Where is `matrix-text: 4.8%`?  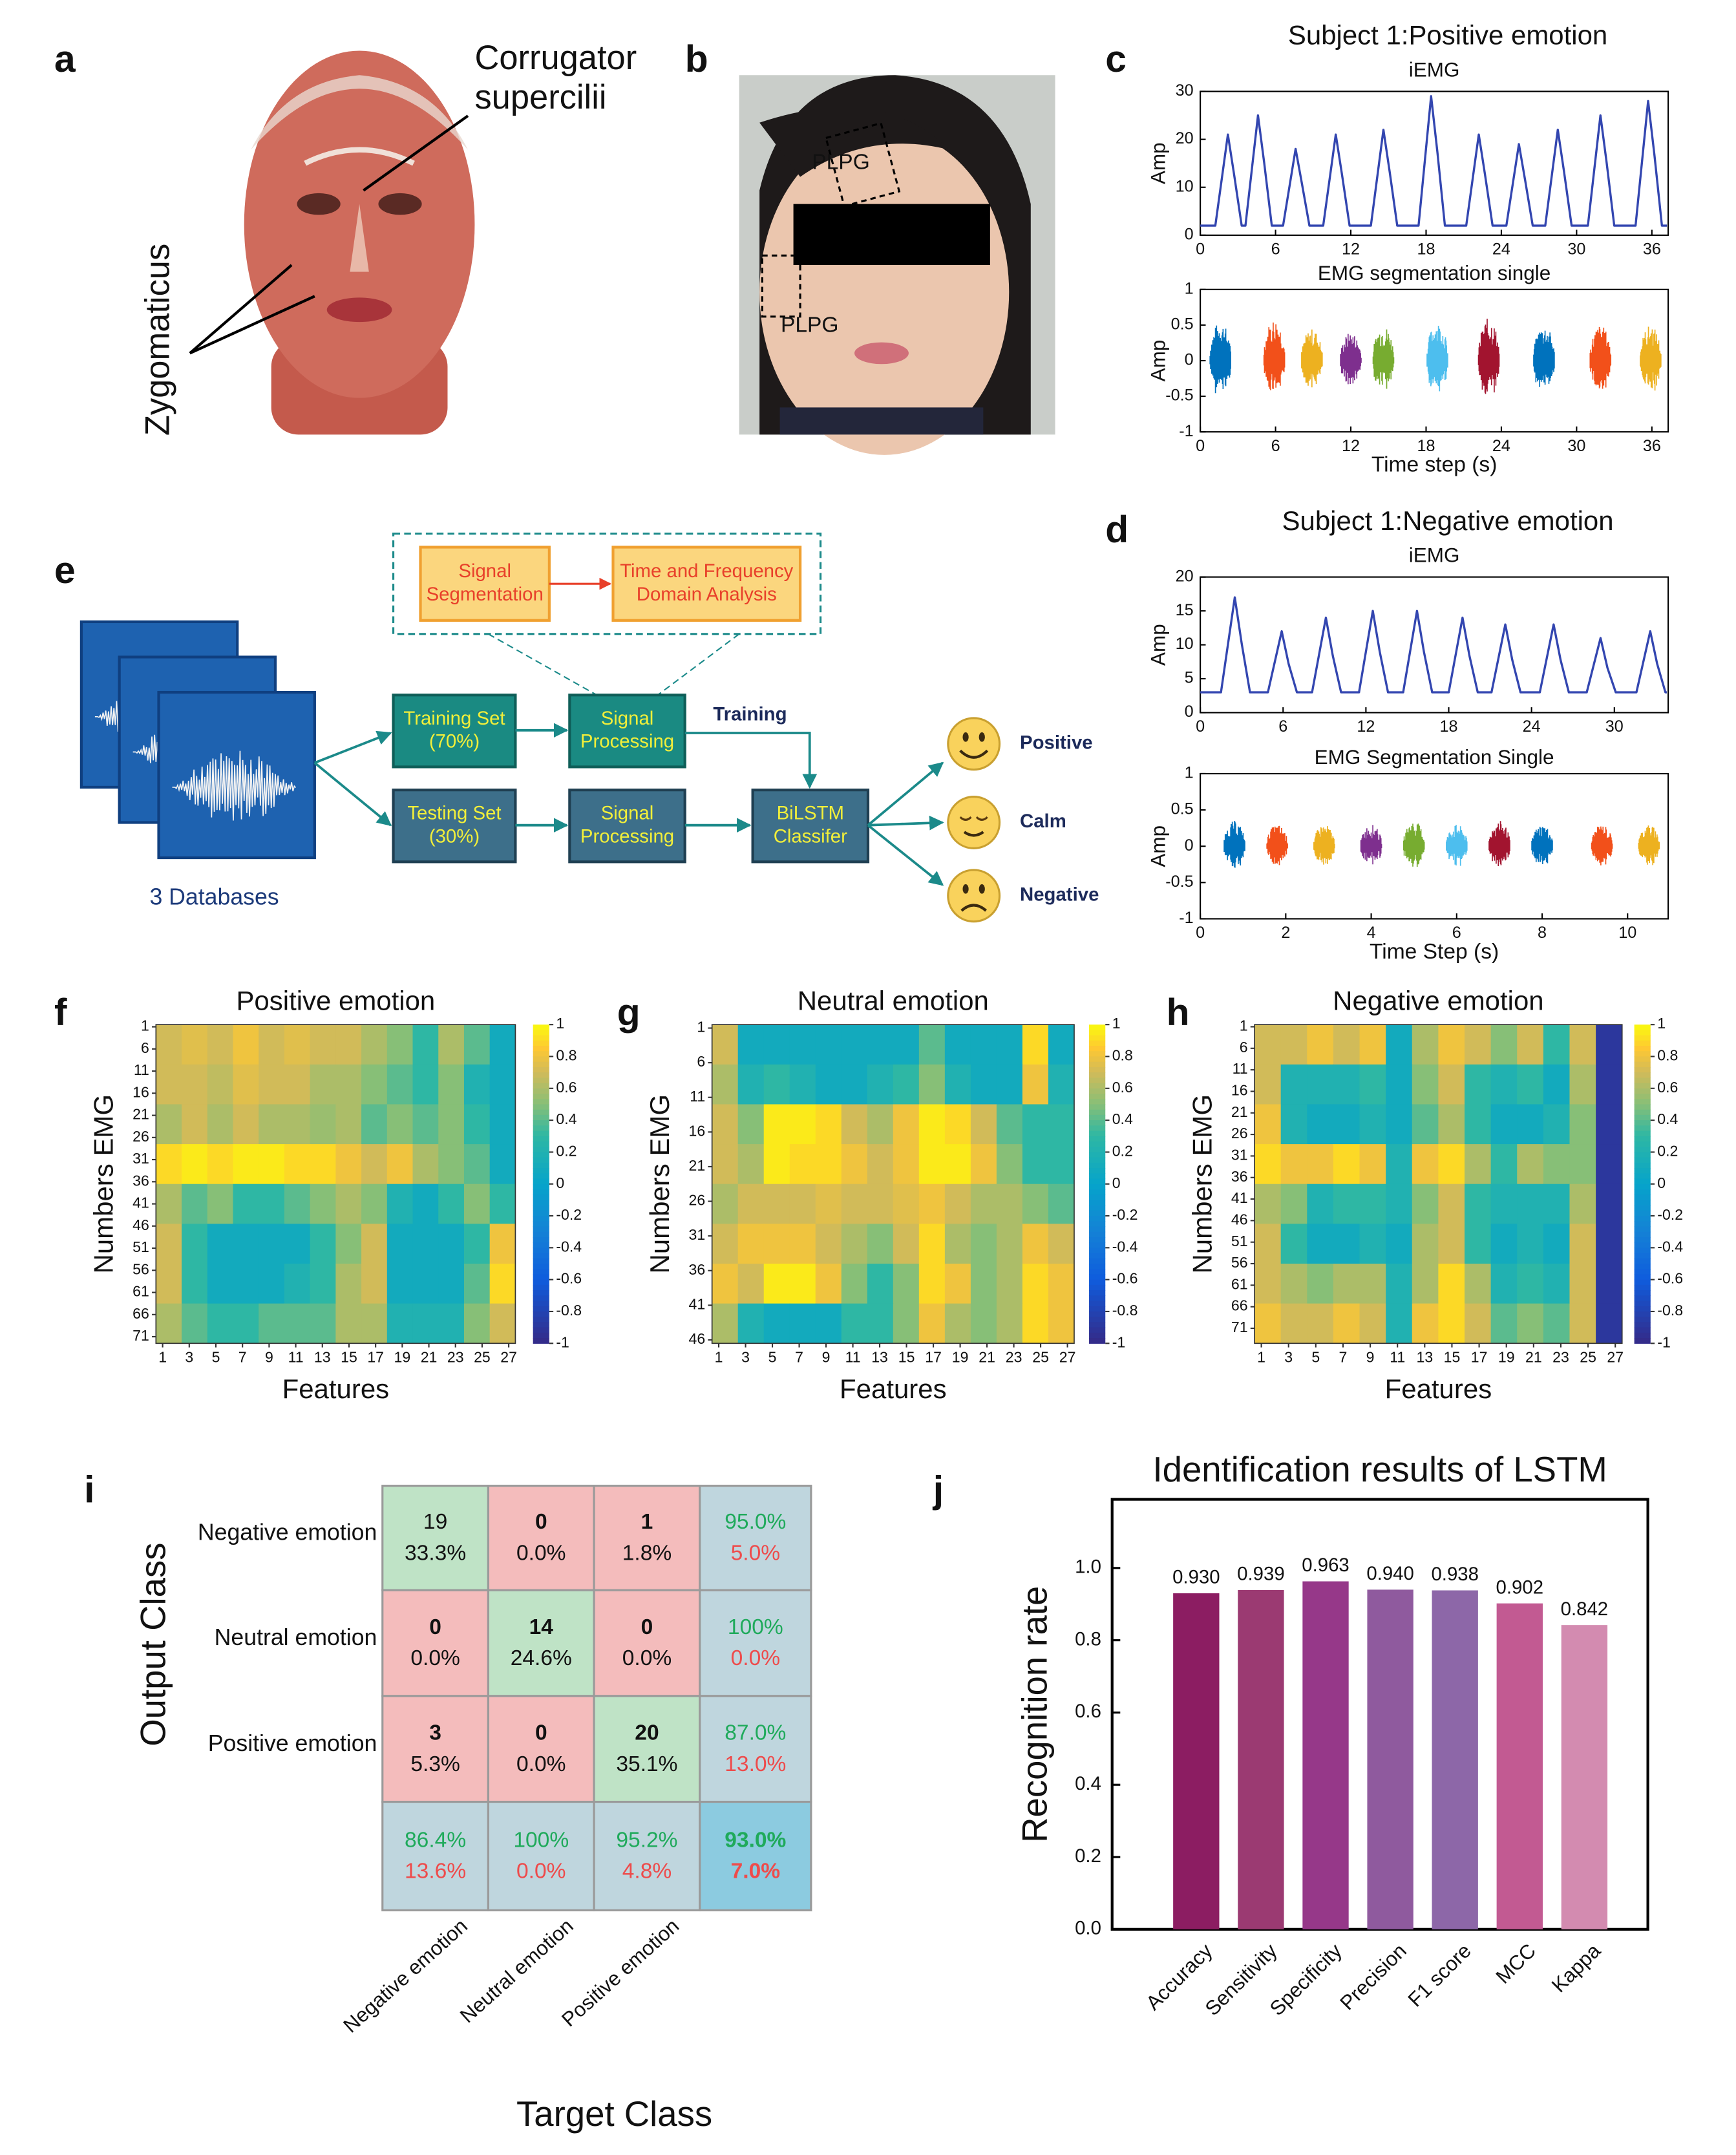 matrix-text: 4.8% is located at coordinates (647, 1872).